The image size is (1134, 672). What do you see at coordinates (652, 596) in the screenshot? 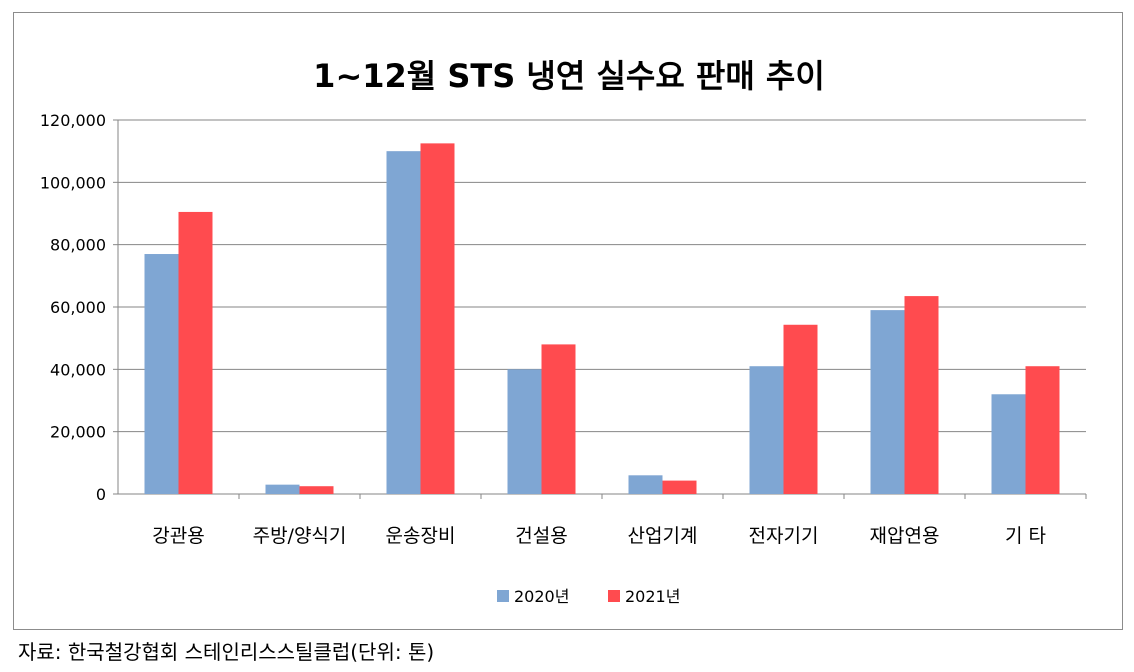
I see `legend-label: 2021년` at bounding box center [652, 596].